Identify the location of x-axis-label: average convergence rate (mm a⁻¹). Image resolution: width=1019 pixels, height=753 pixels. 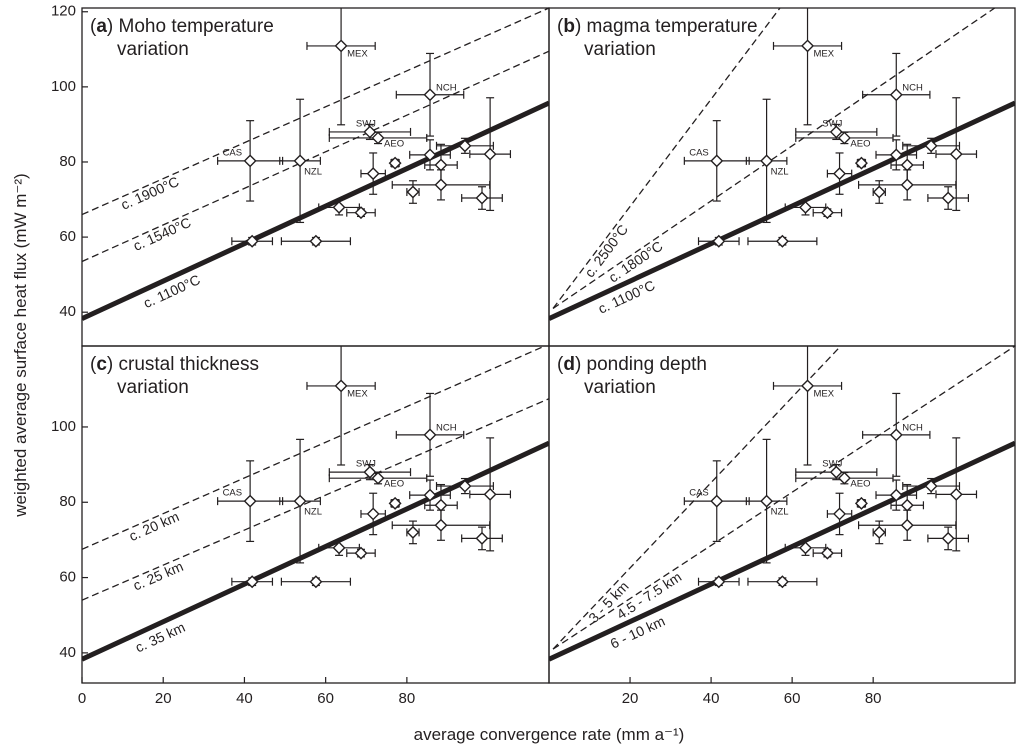
(549, 734).